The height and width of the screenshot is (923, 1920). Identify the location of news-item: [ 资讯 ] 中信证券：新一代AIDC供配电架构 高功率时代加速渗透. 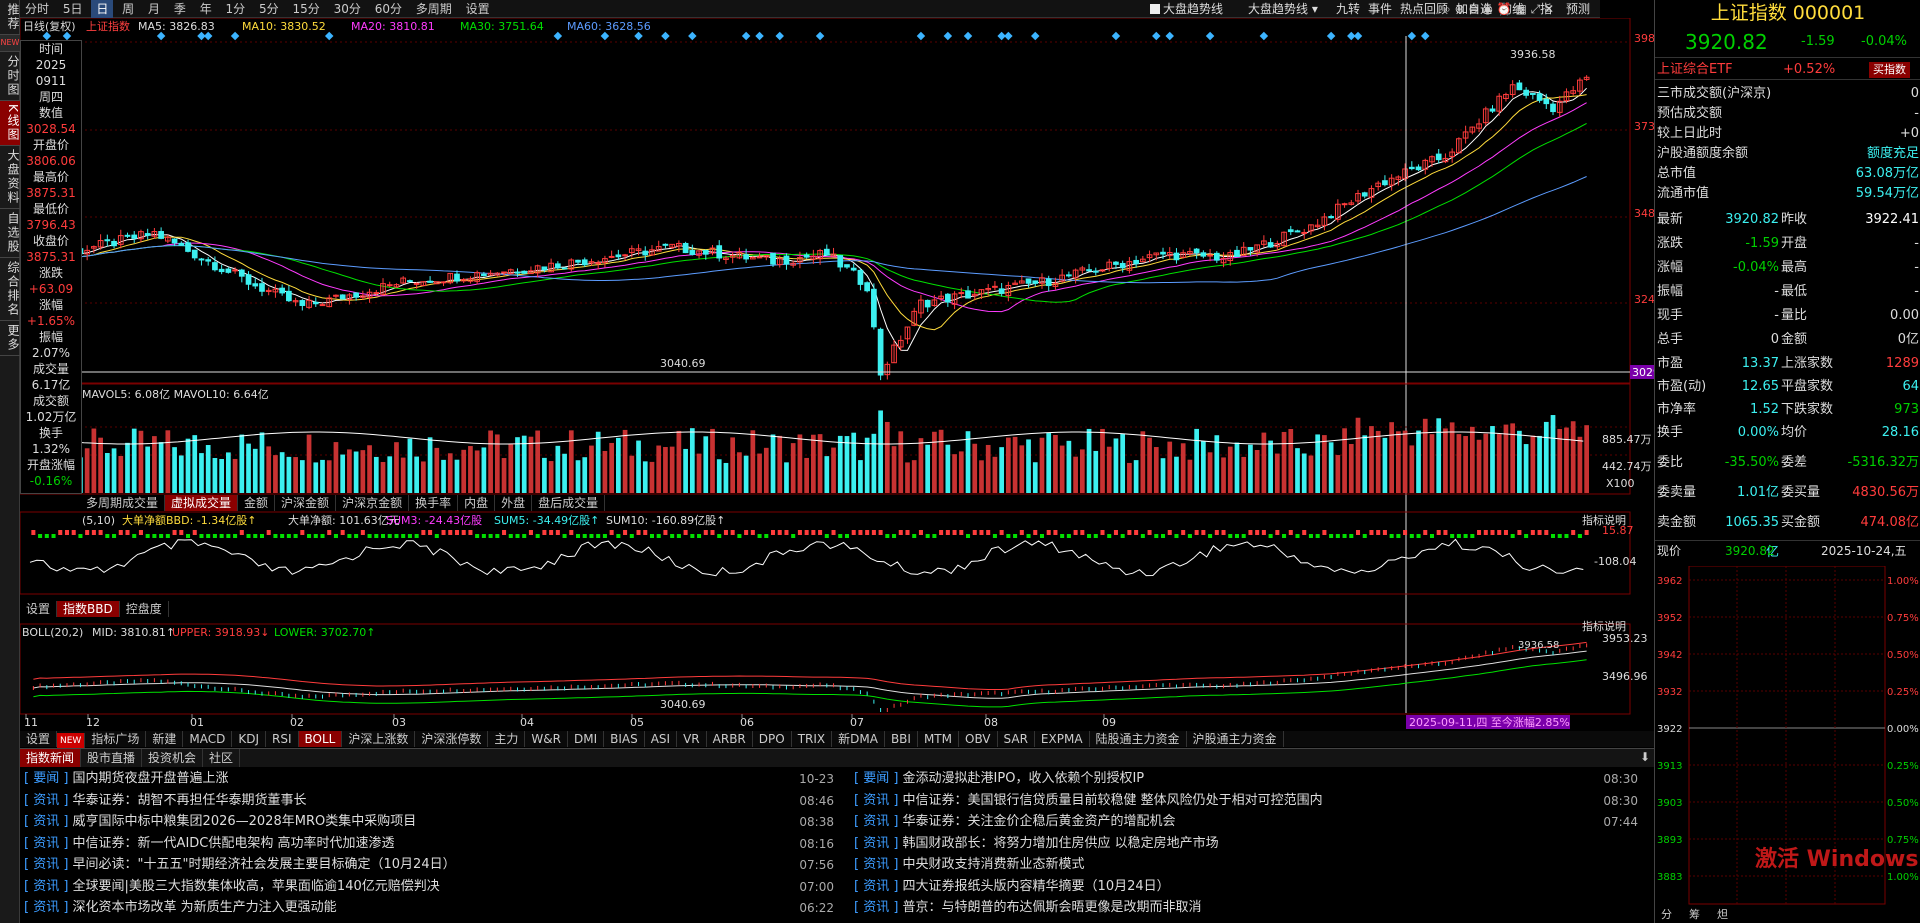
(209, 844).